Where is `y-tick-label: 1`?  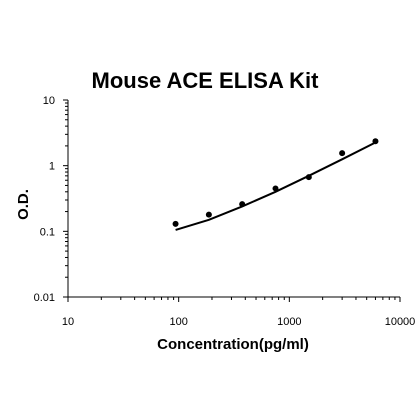
y-tick-label: 1 is located at coordinates (52, 167).